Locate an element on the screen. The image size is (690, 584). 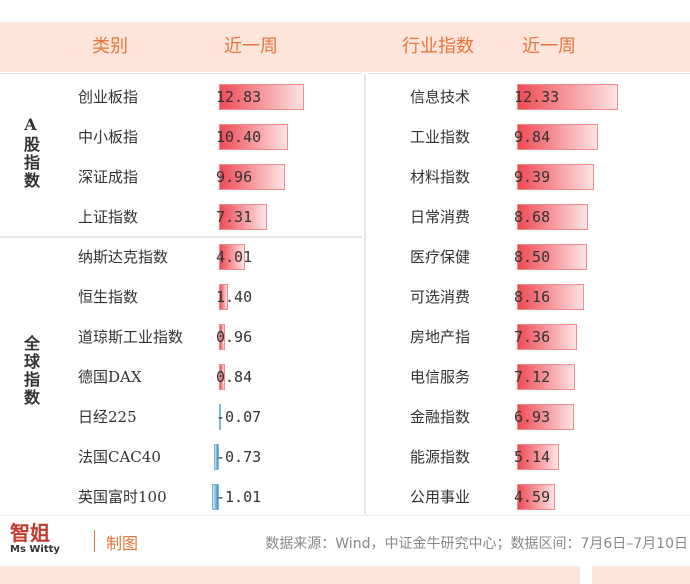
value-label: 12.33 is located at coordinates (537, 97).